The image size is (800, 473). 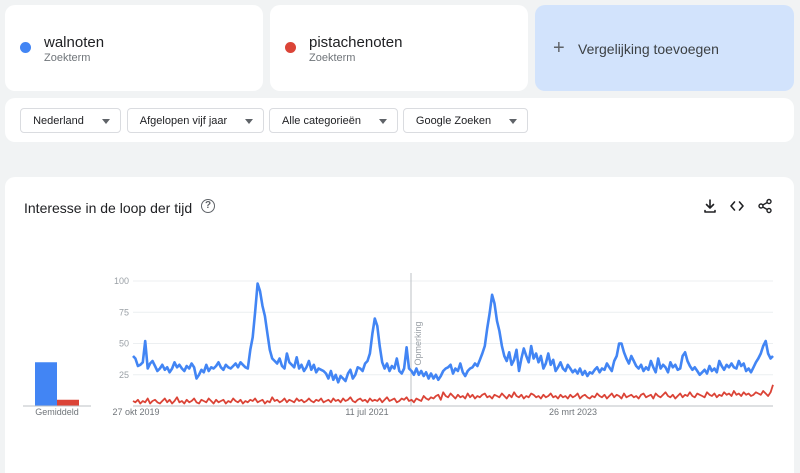 What do you see at coordinates (135, 412) in the screenshot?
I see `x-tick-label: 27 okt 2019` at bounding box center [135, 412].